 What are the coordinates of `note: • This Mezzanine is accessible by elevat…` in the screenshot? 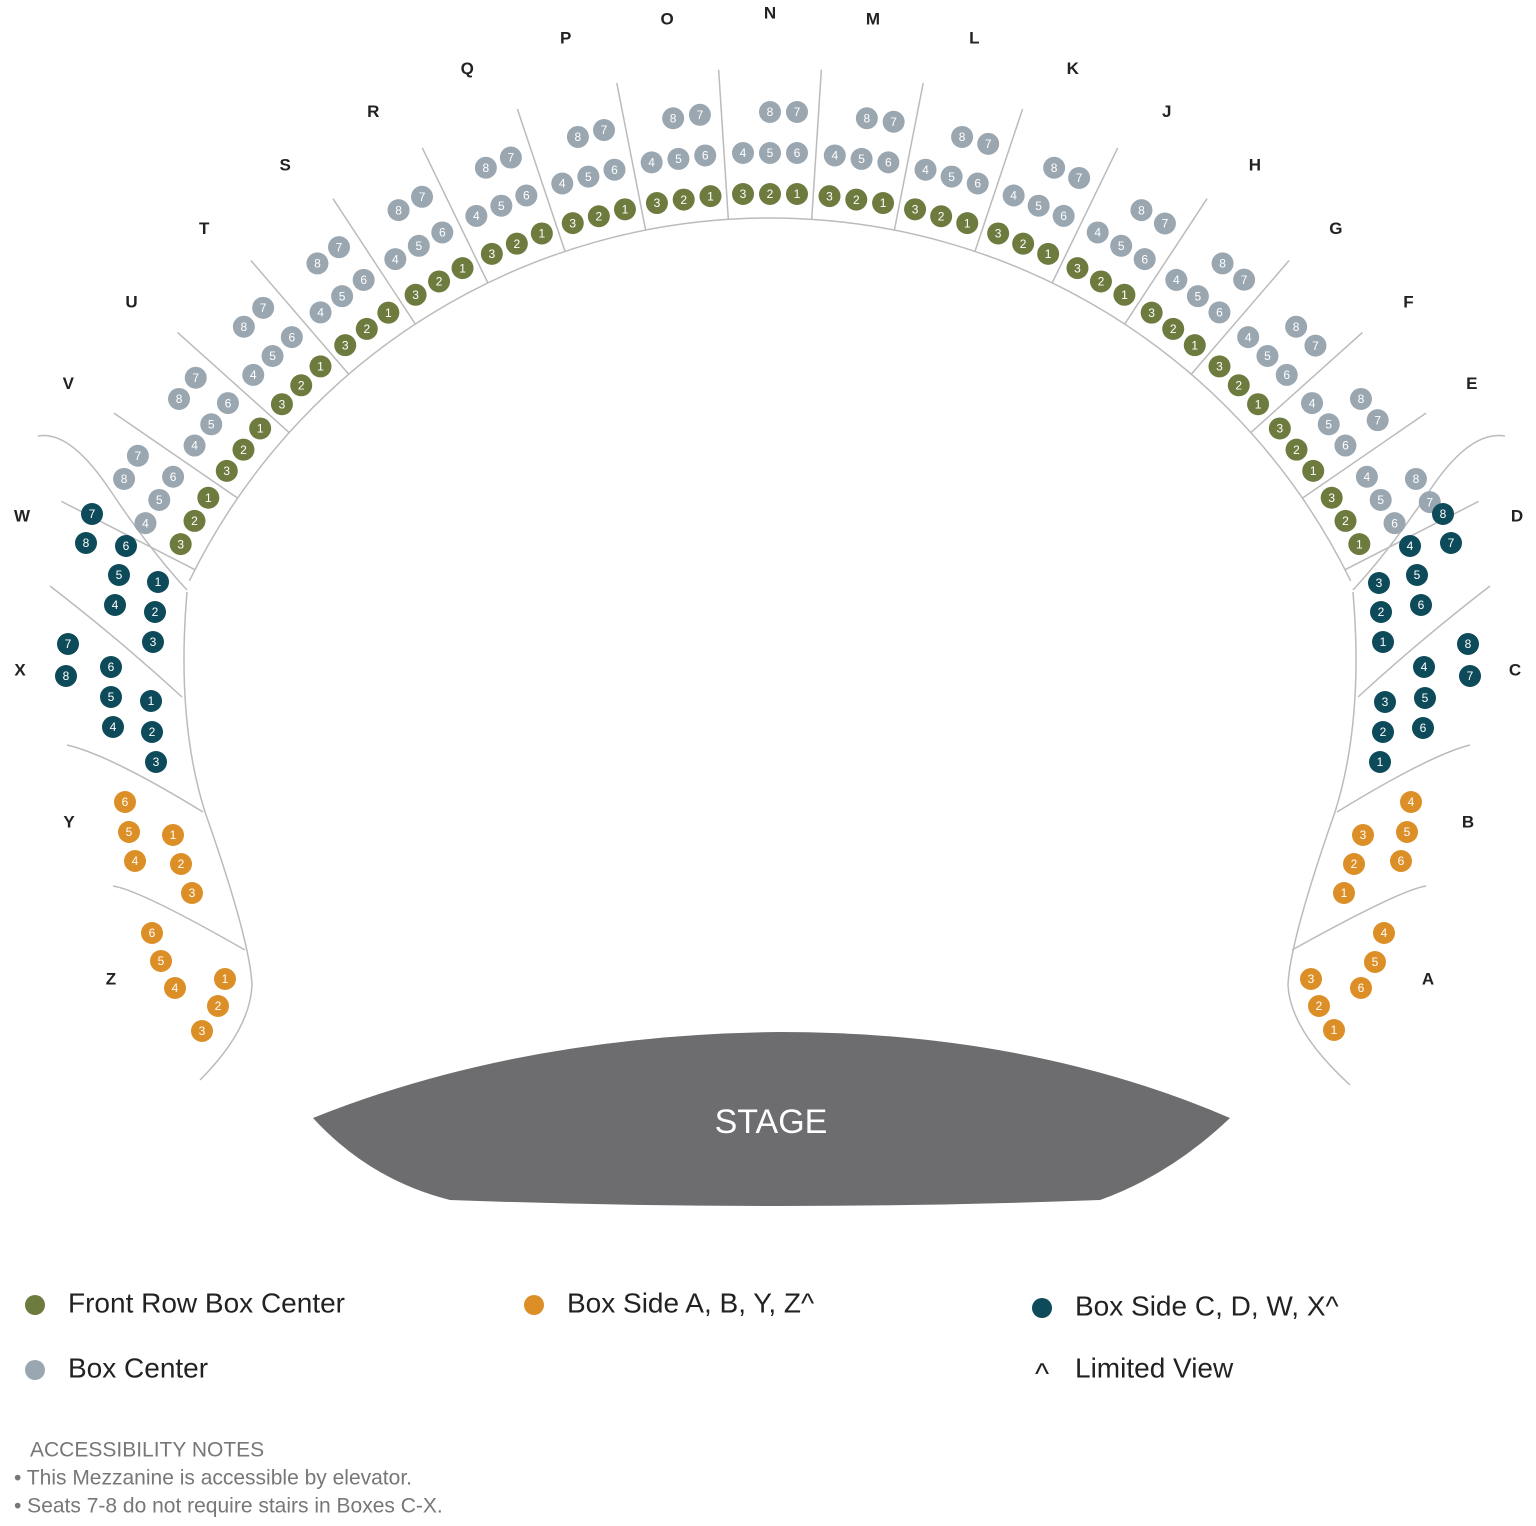 It's located at (213, 1478).